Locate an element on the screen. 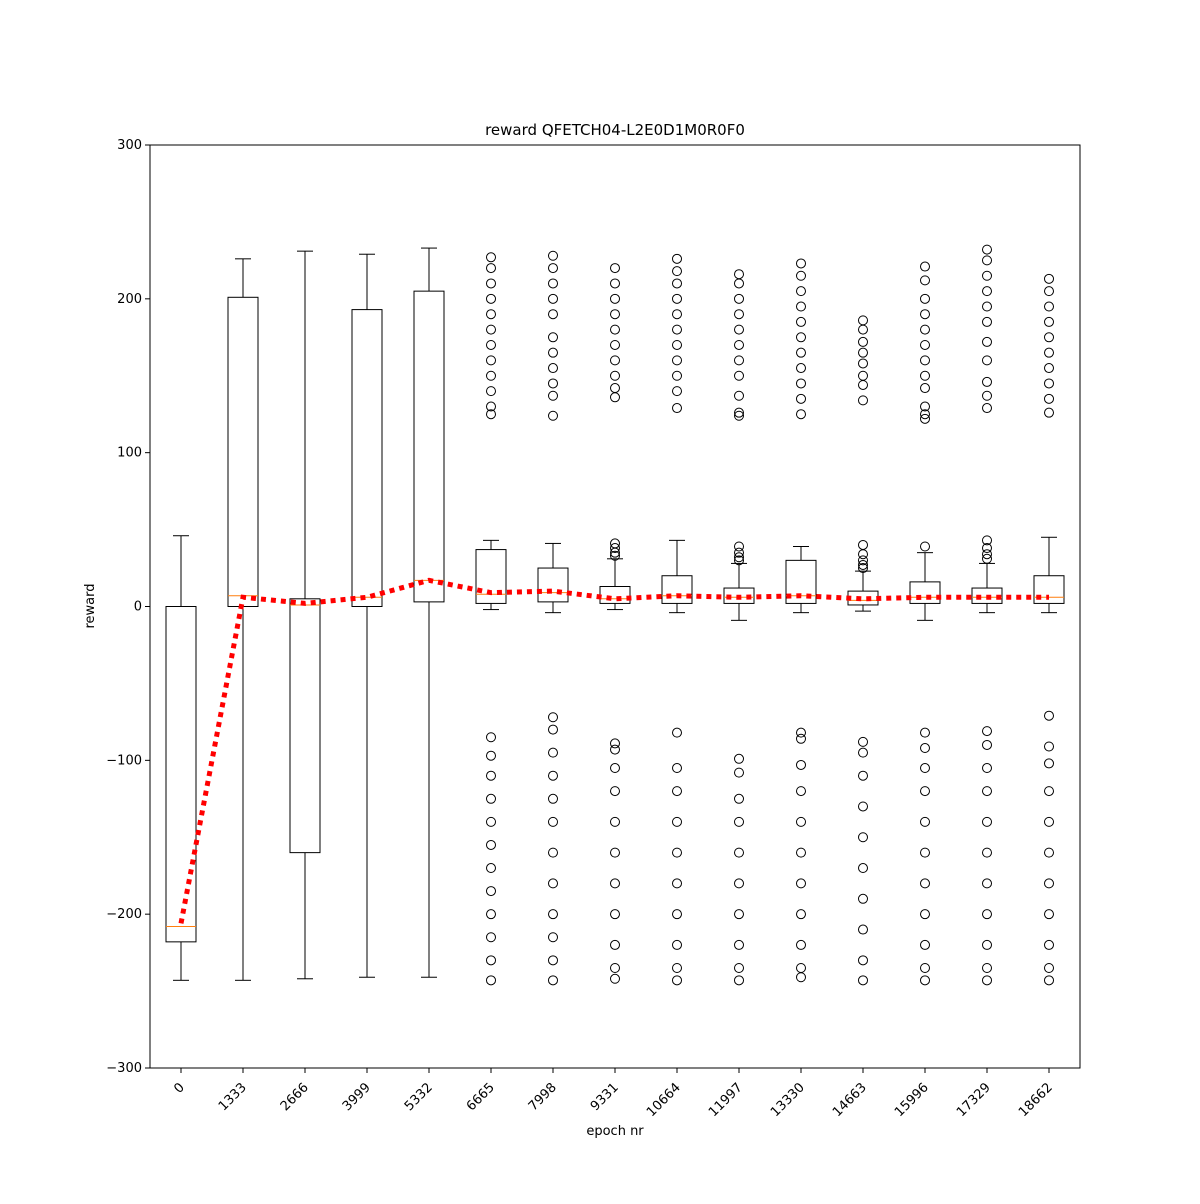 The height and width of the screenshot is (1204, 1200). y-axis-label: reward is located at coordinates (90, 605).